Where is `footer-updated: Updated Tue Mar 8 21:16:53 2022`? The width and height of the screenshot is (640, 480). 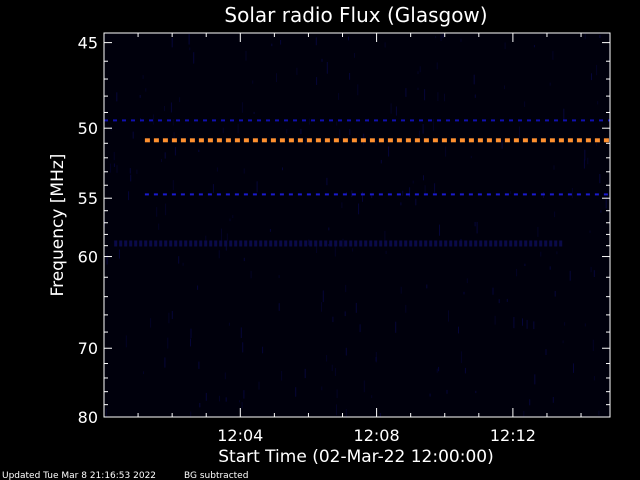
footer-updated: Updated Tue Mar 8 21:16:53 2022 is located at coordinates (79, 475).